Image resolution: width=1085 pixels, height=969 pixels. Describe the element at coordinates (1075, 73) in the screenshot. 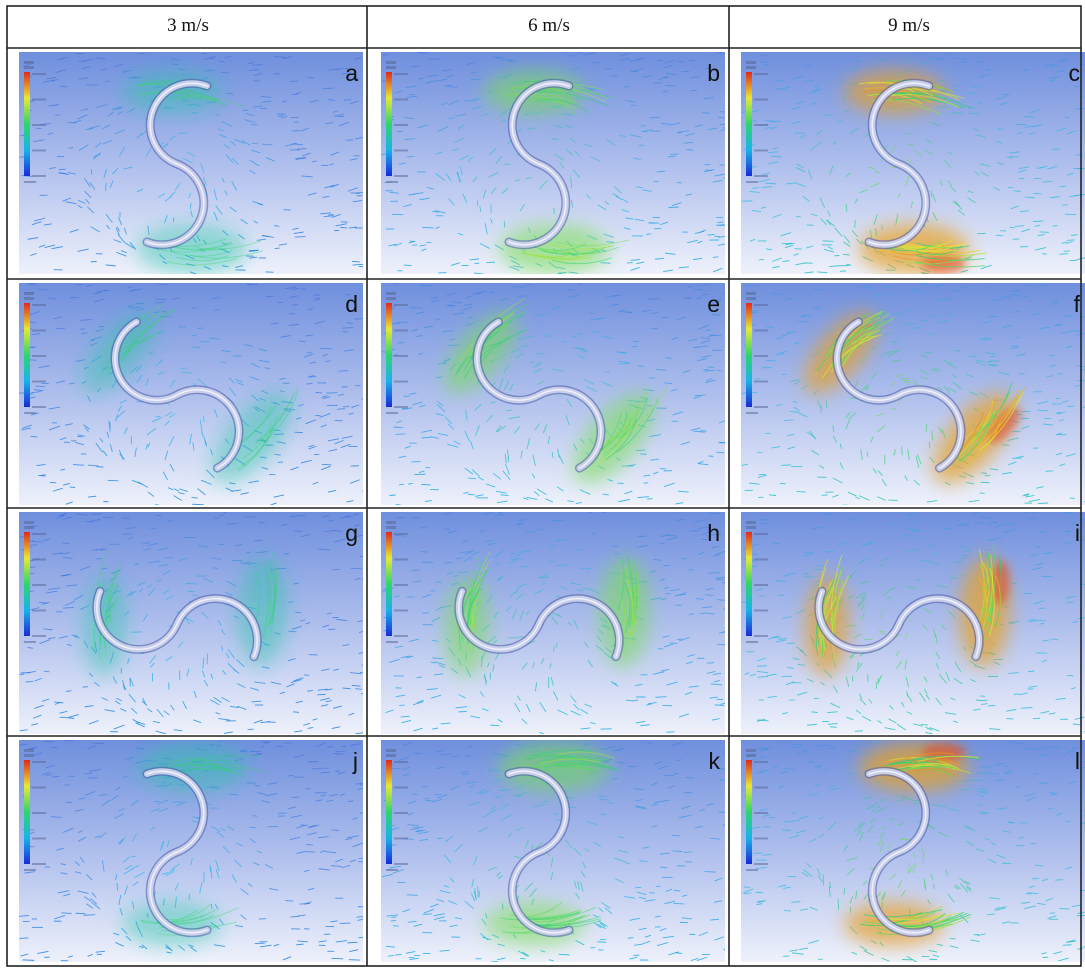

I see `panel-label-c: c` at that location.